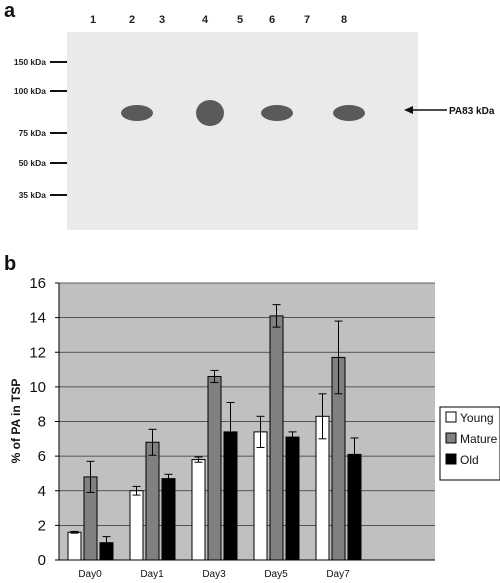  What do you see at coordinates (344, 20) in the screenshot?
I see `lane-label: 8` at bounding box center [344, 20].